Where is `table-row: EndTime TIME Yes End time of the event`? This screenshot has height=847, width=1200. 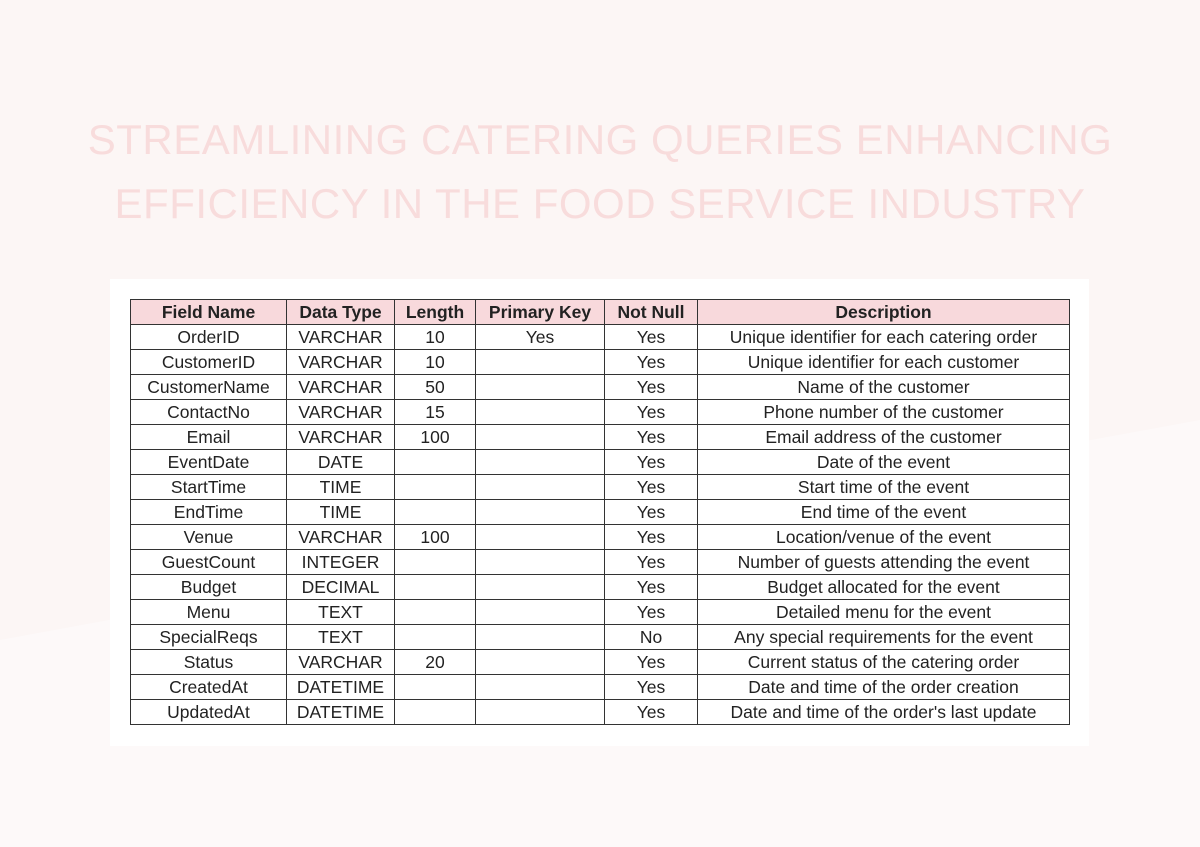 table-row: EndTime TIME Yes End time of the event is located at coordinates (600, 512).